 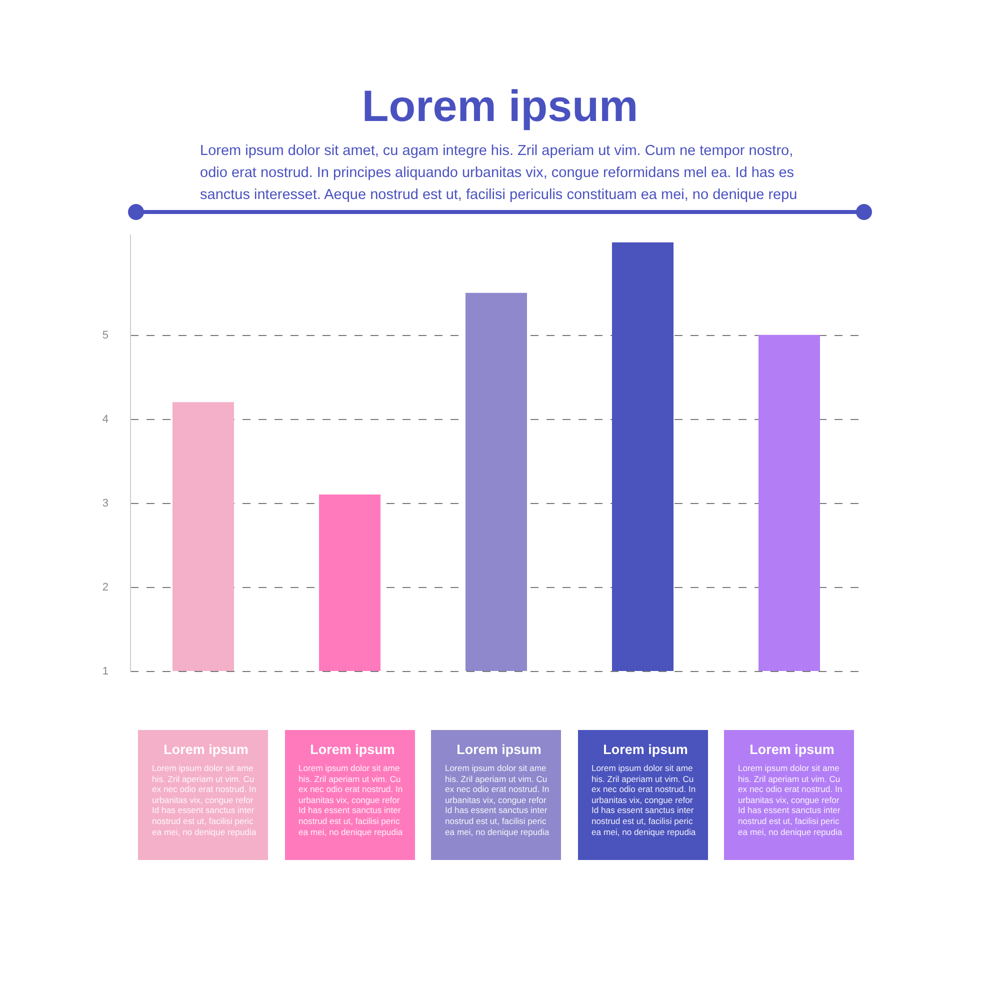 I want to click on chart-title: Lorem ipsum, so click(x=500, y=107).